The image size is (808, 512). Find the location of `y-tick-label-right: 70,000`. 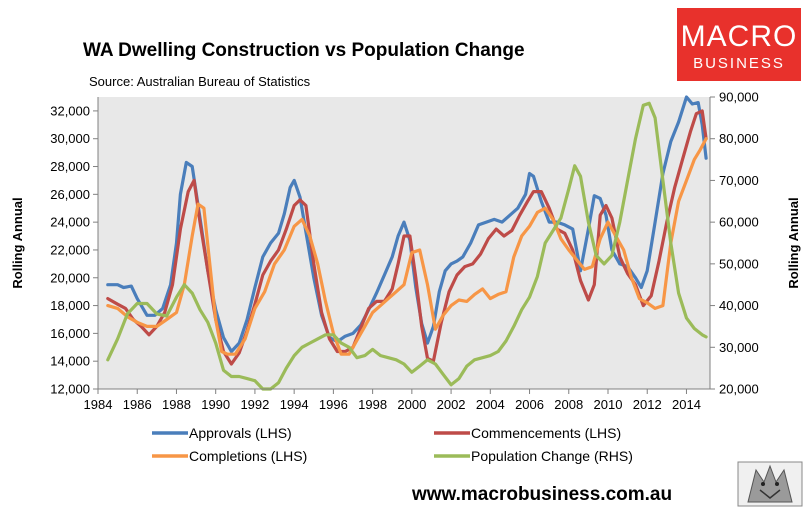

y-tick-label-right: 70,000 is located at coordinates (739, 180).